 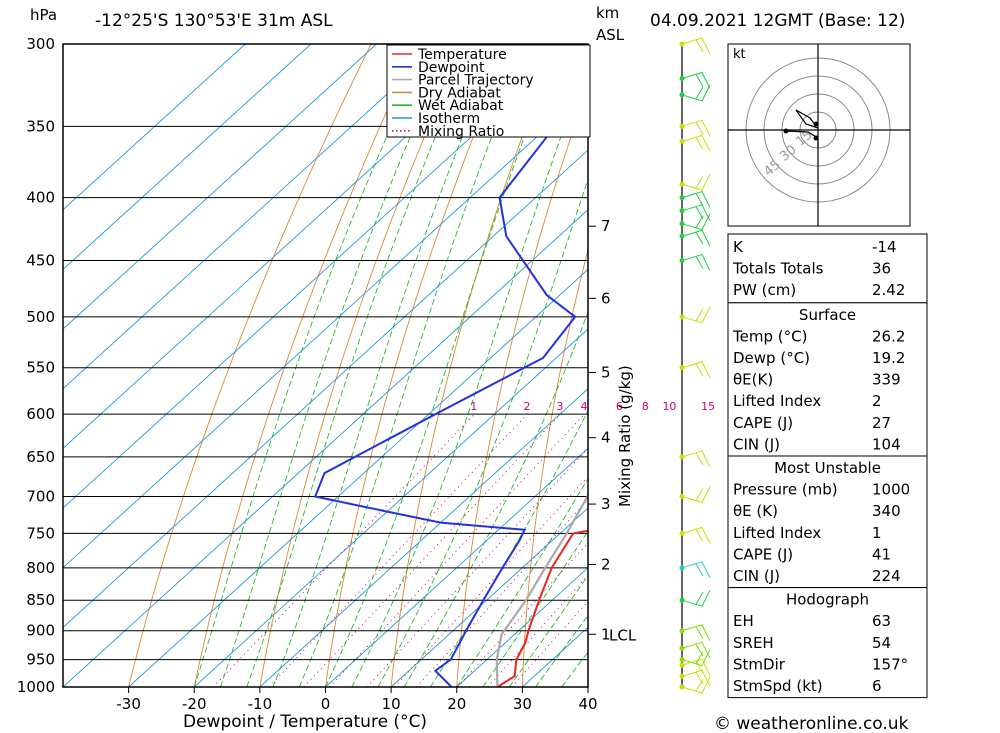 What do you see at coordinates (881, 423) in the screenshot?
I see `index-row-value: 27` at bounding box center [881, 423].